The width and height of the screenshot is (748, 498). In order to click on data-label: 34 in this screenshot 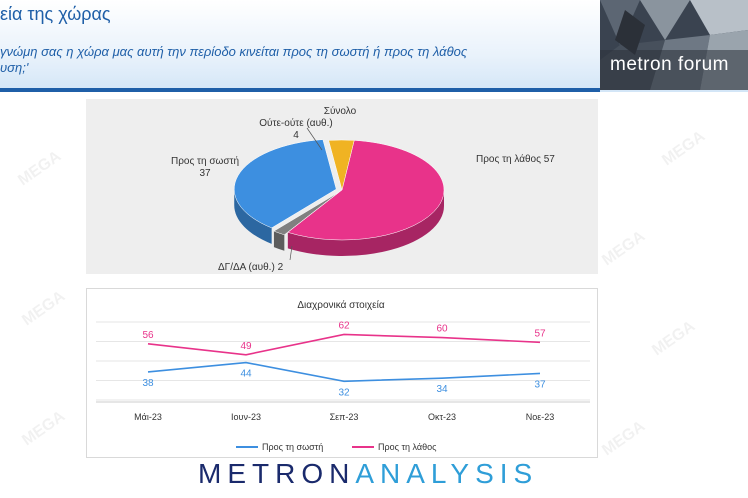, I will do `click(442, 389)`.